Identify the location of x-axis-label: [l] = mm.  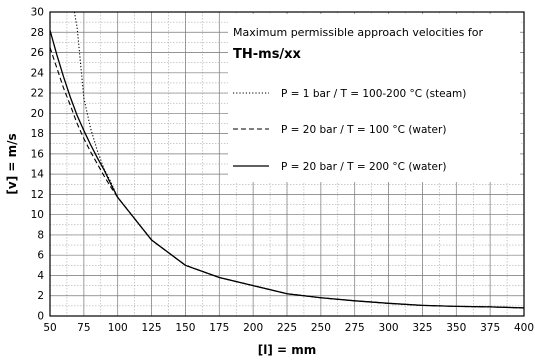
(287, 350).